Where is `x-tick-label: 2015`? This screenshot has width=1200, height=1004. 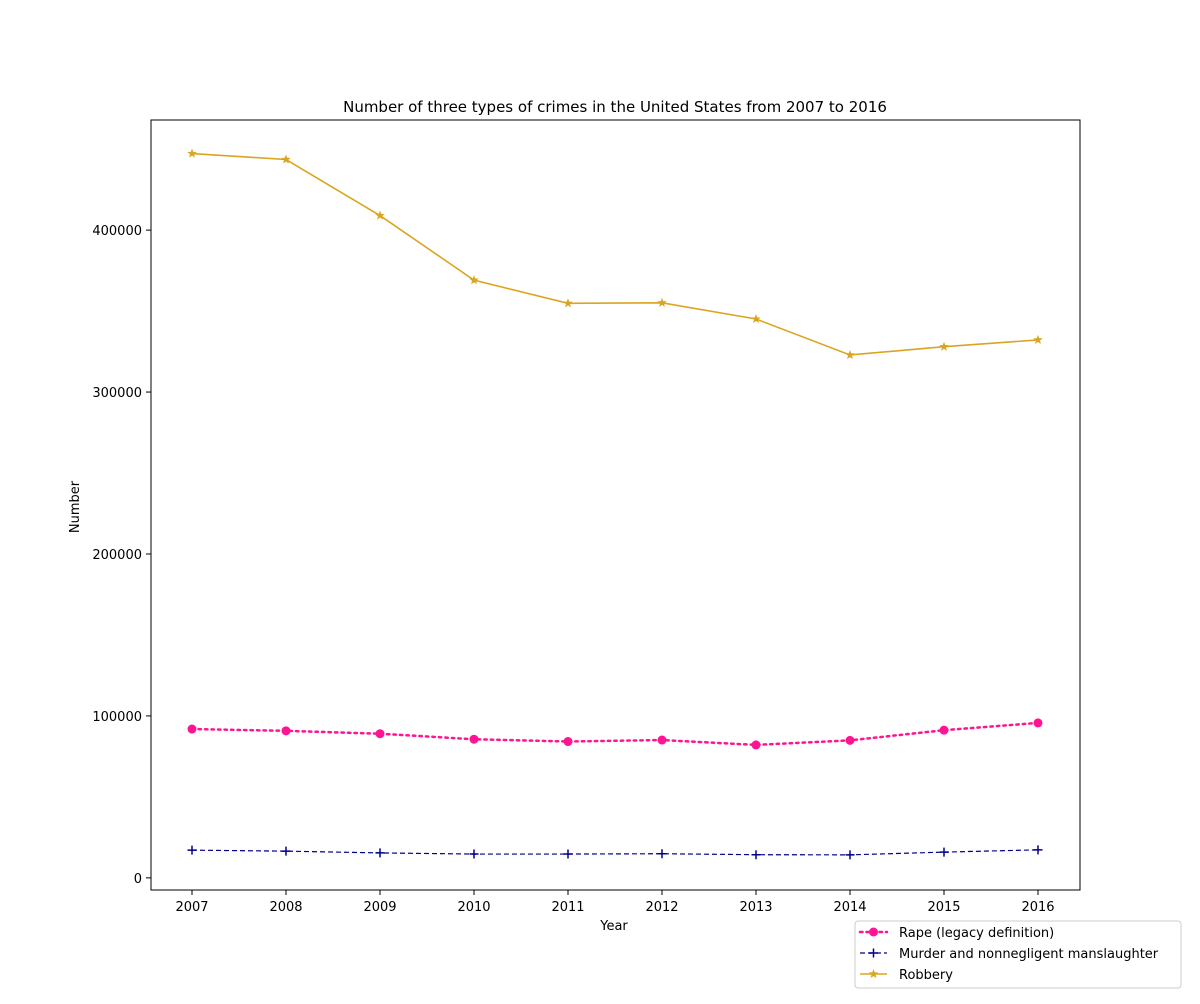 x-tick-label: 2015 is located at coordinates (943, 907).